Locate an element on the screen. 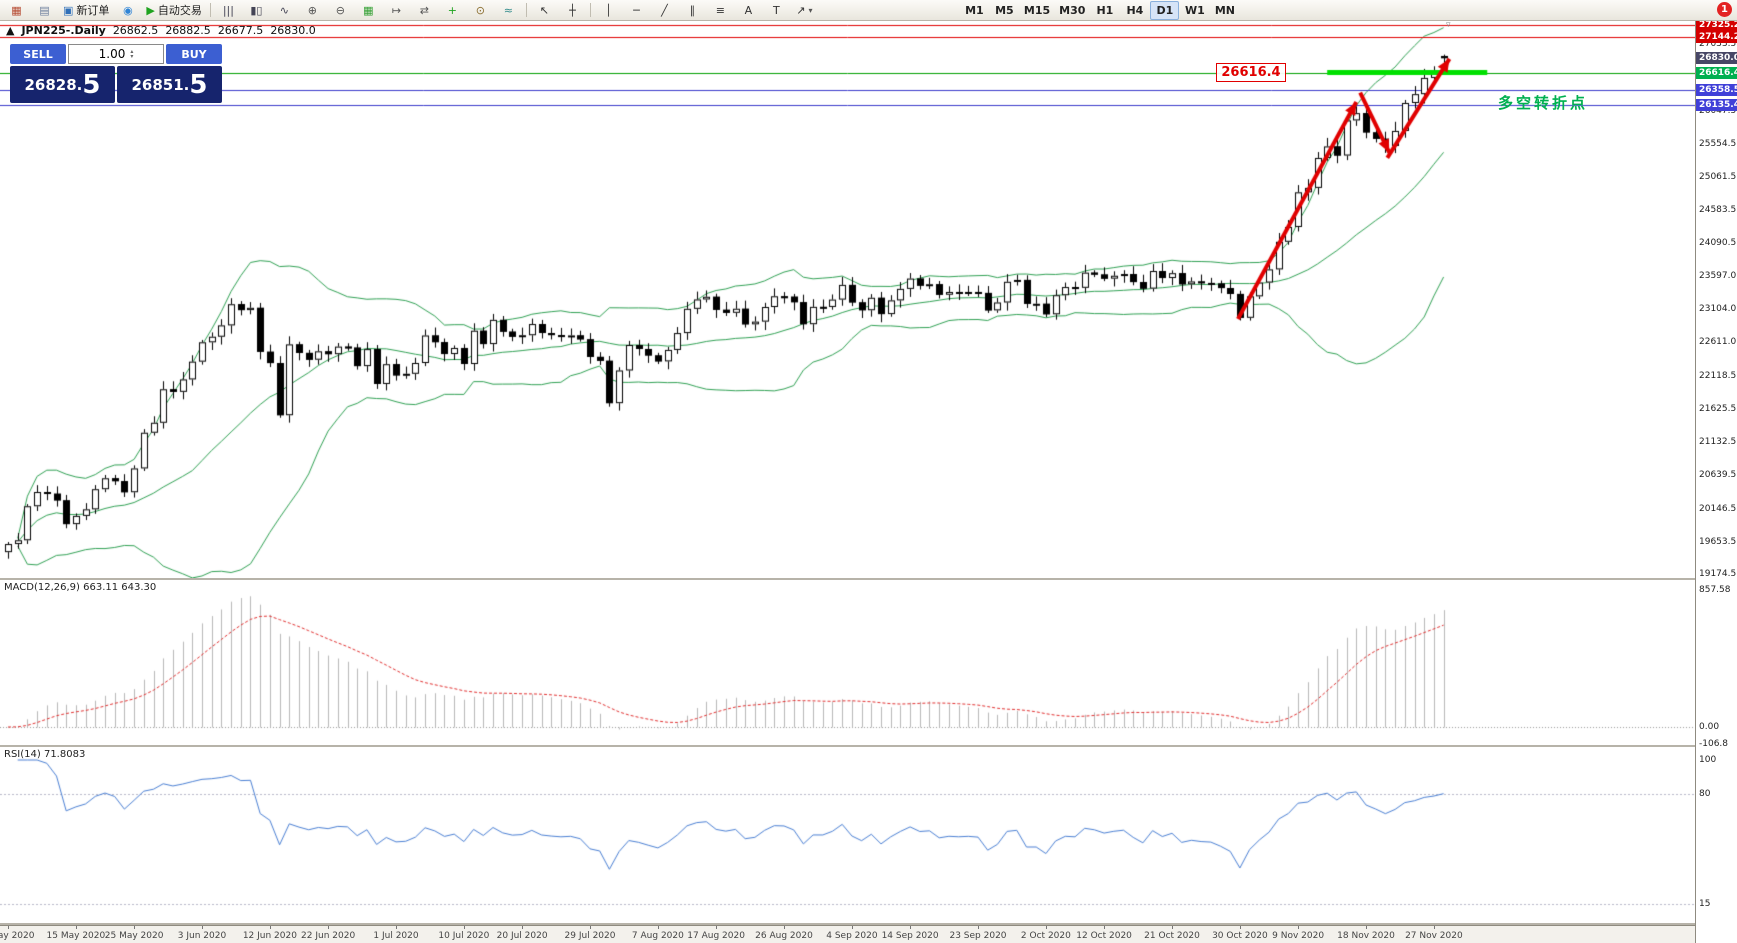 The image size is (1737, 943). price-scale-highlight: 26616.4 is located at coordinates (1716, 72).